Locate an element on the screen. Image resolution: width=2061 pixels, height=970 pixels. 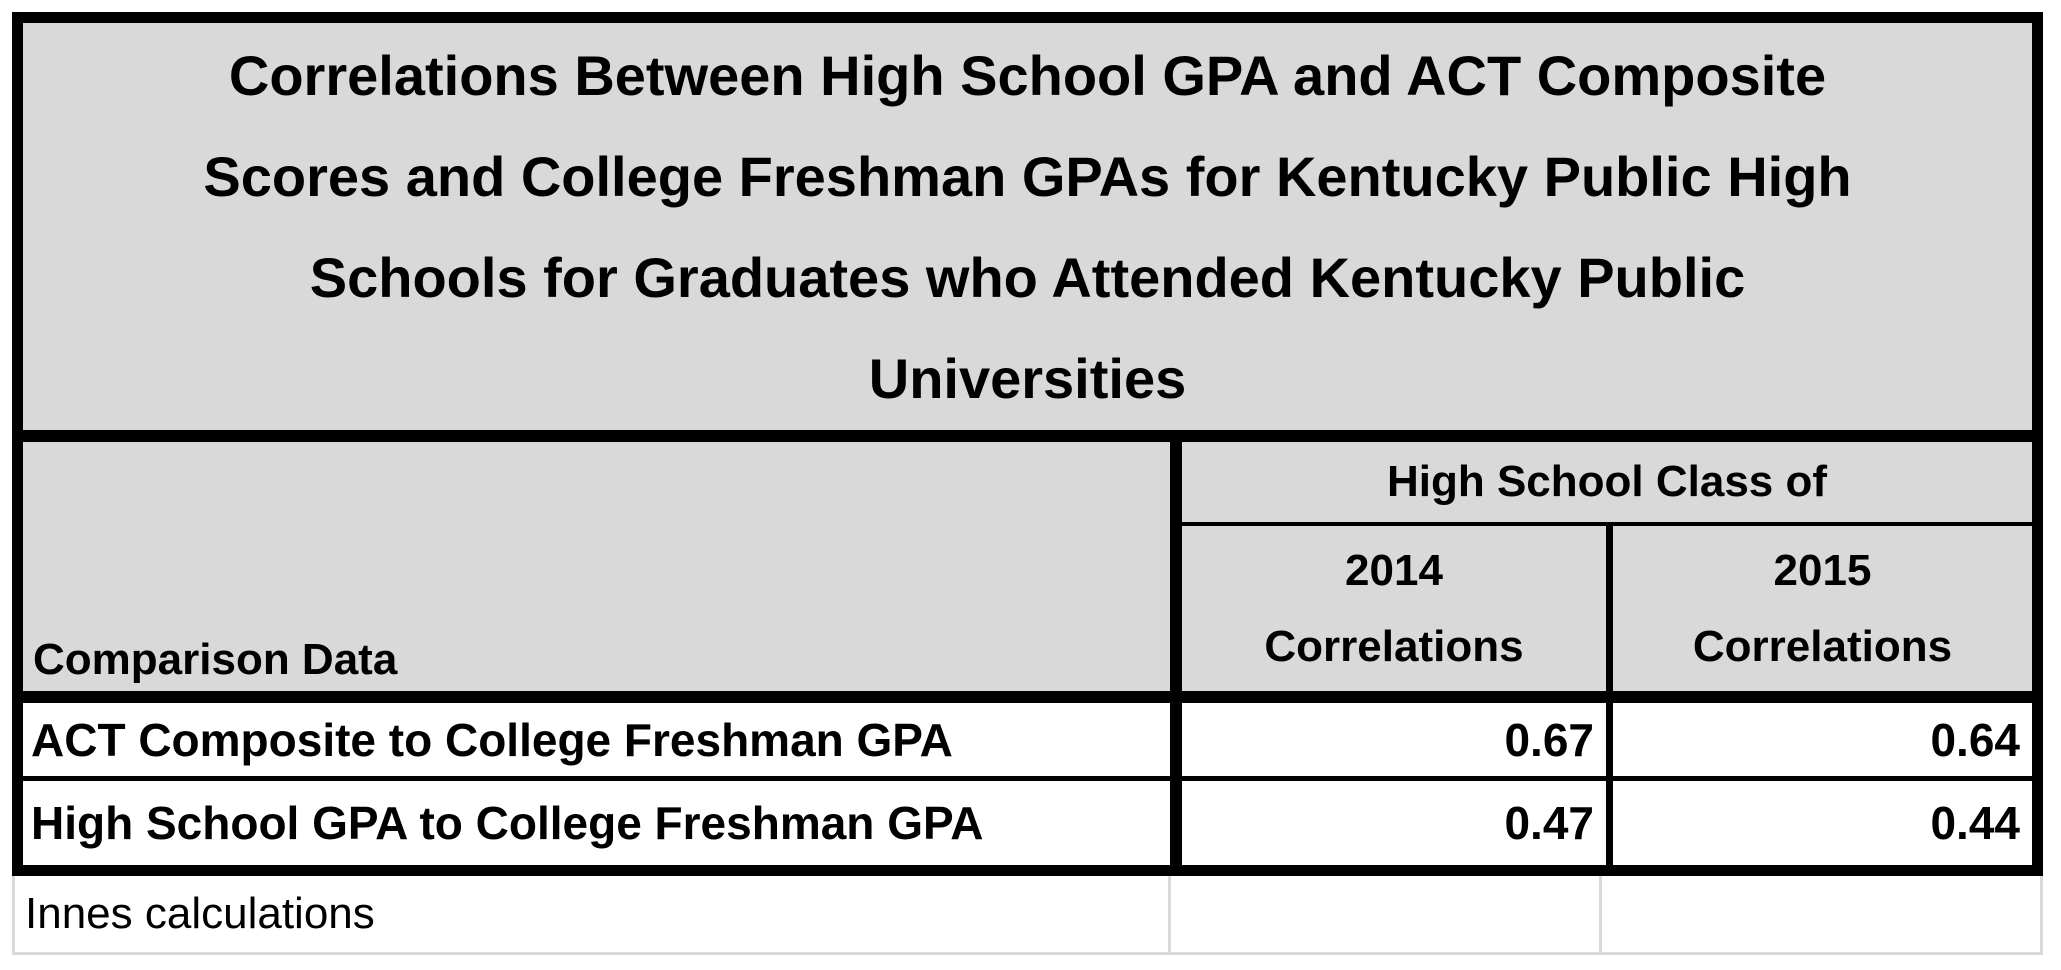
column-header-2015-year: 2015 is located at coordinates (1822, 570).